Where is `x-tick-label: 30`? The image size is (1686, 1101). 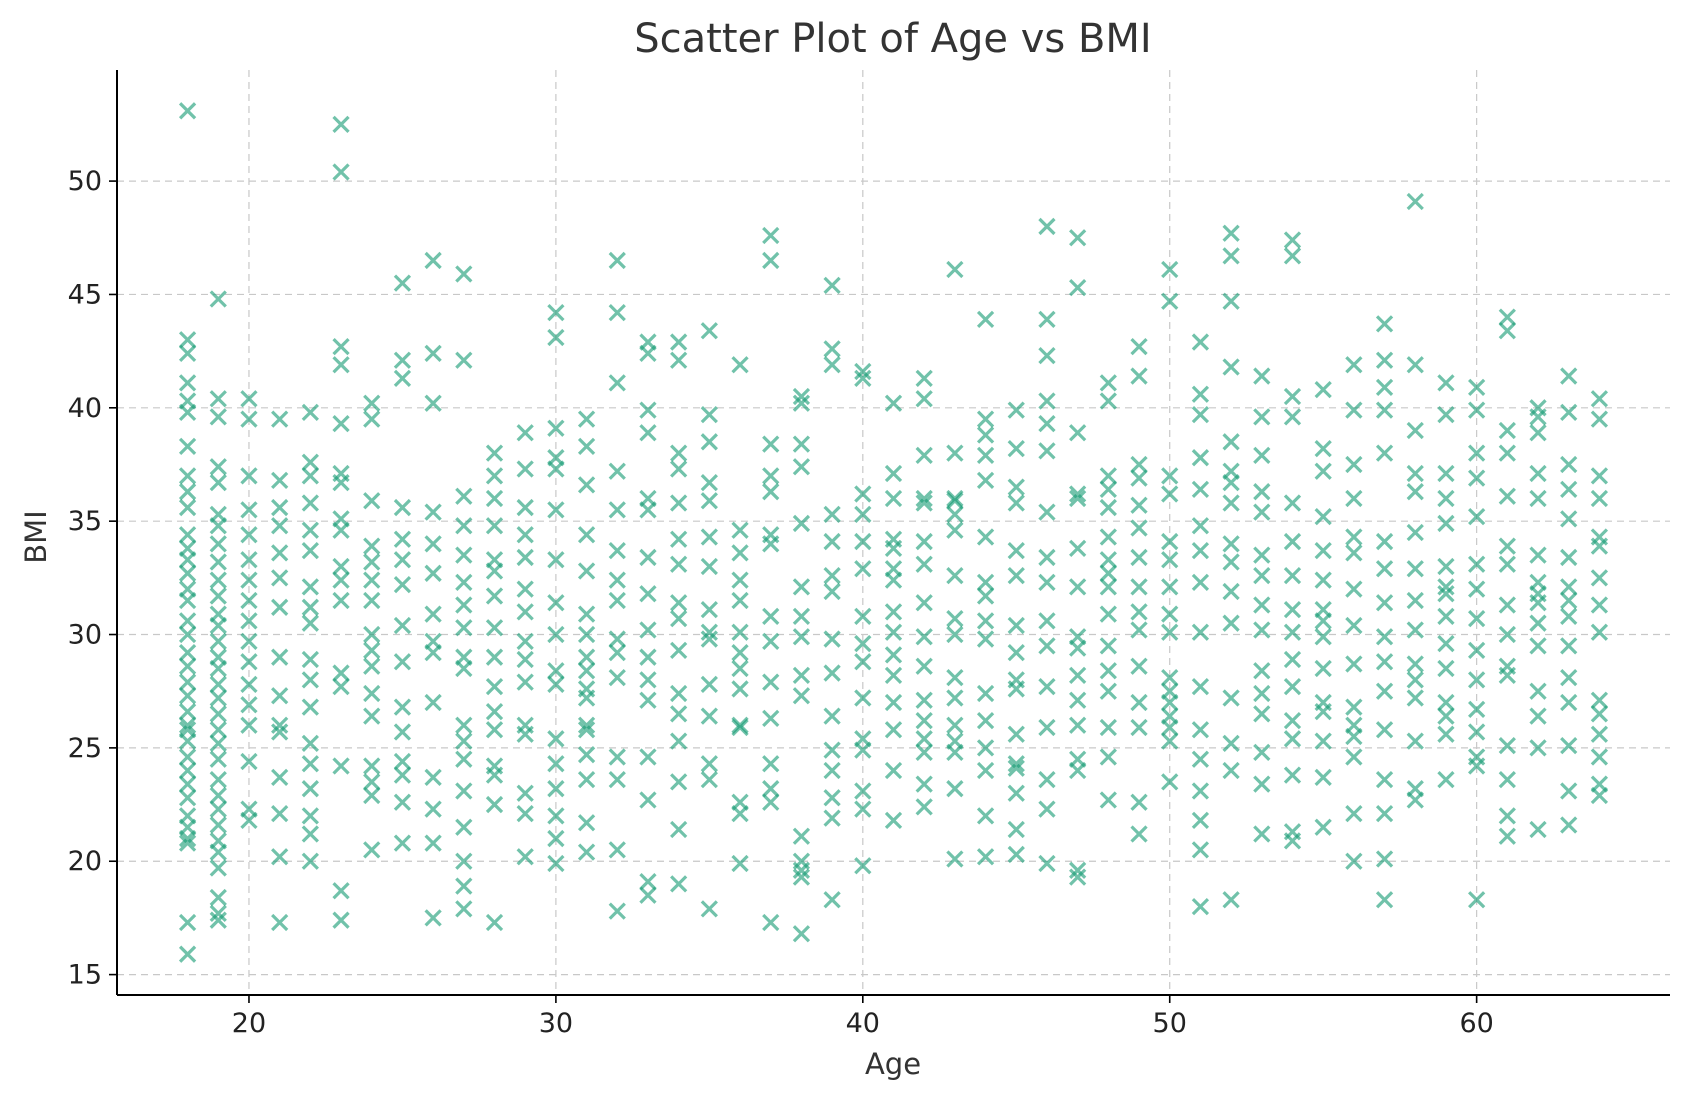
x-tick-label: 30 is located at coordinates (556, 1023).